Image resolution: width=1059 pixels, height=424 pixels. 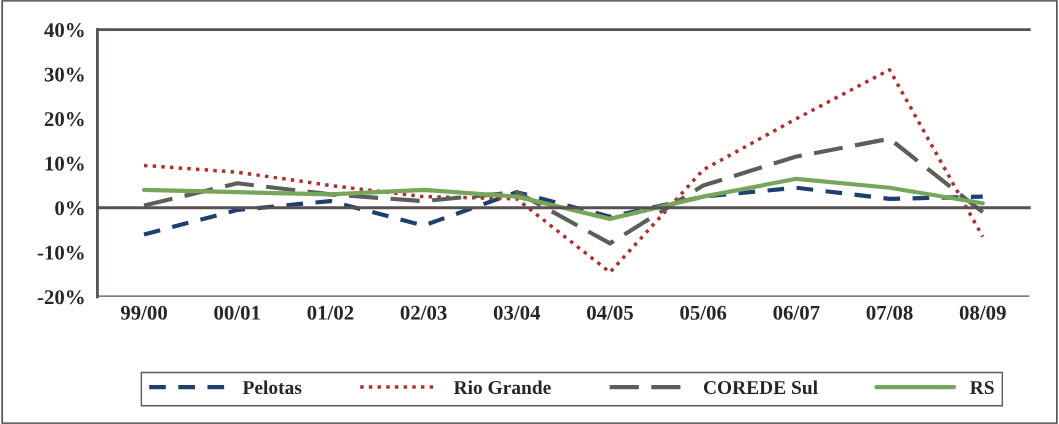 What do you see at coordinates (889, 312) in the screenshot?
I see `x-tick-label: 07/08` at bounding box center [889, 312].